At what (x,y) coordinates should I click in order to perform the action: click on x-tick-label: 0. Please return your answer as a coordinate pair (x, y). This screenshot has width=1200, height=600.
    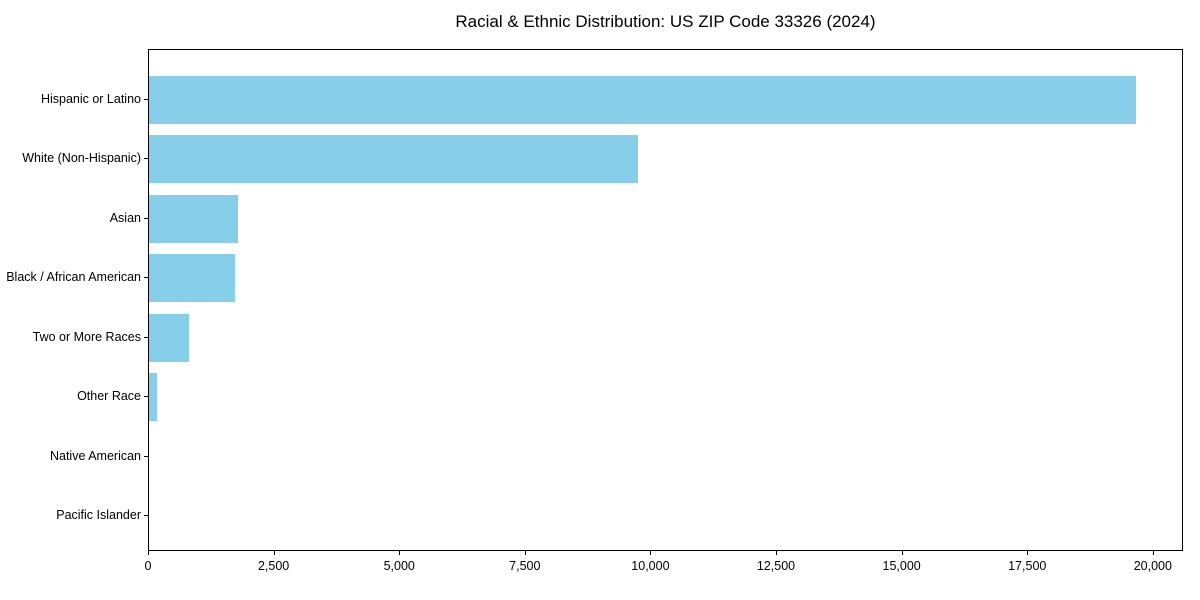
    Looking at the image, I should click on (148, 566).